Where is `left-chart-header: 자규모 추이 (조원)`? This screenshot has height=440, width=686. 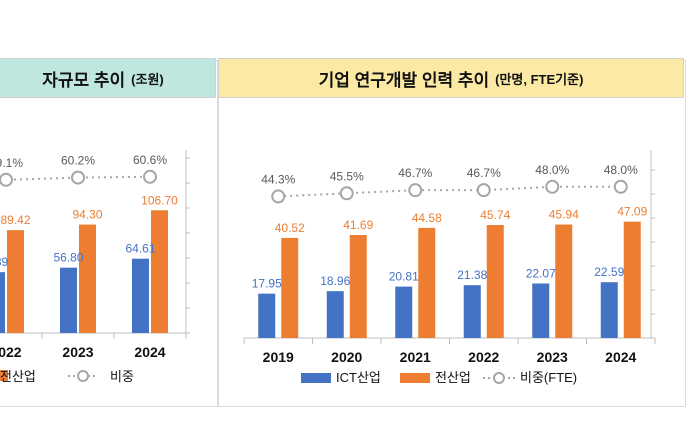
left-chart-header: 자규모 추이 (조원) is located at coordinates (108, 78).